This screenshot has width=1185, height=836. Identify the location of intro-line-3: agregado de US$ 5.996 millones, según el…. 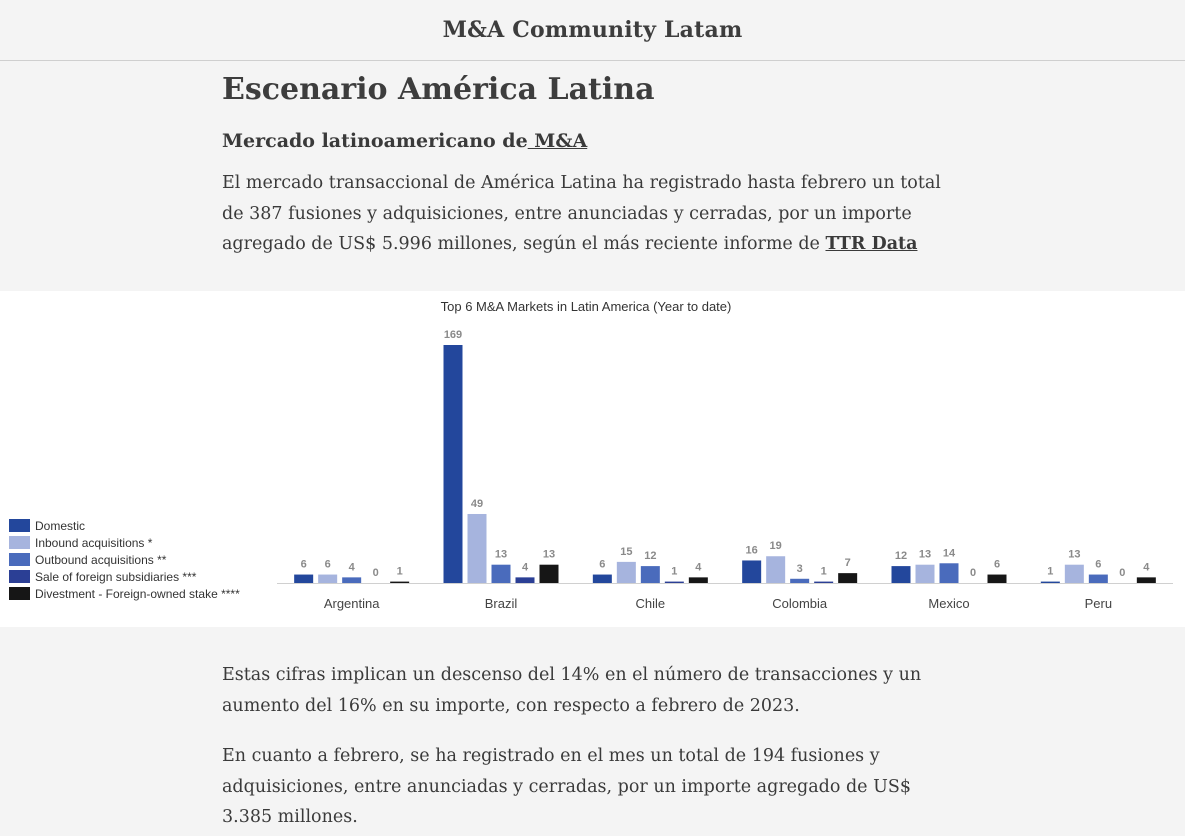
(524, 244).